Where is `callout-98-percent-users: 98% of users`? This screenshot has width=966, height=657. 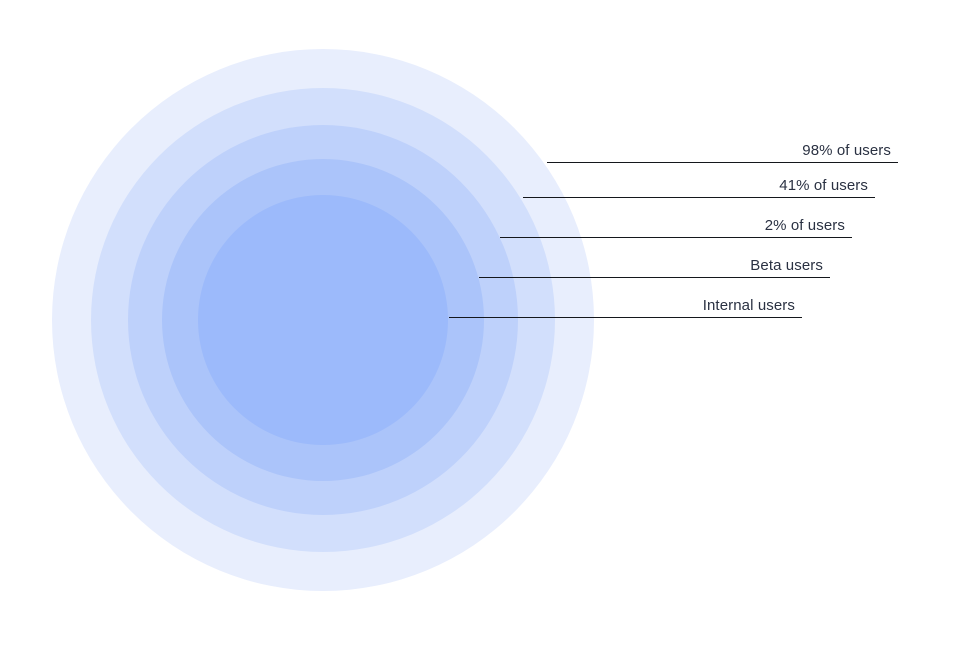
callout-98-percent-users: 98% of users is located at coordinates (722, 150).